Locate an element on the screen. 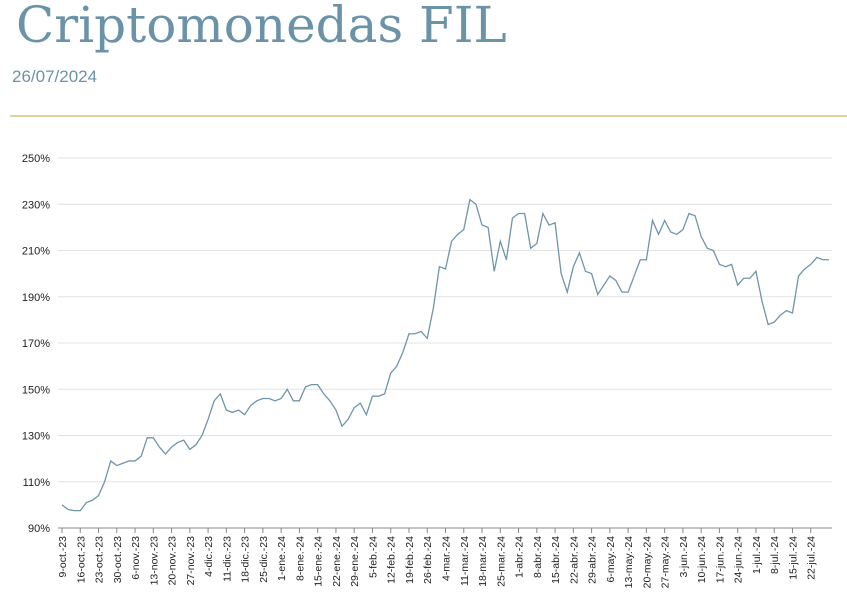 This screenshot has height=610, width=847. page-date: 26/07/2024 is located at coordinates (54, 76).